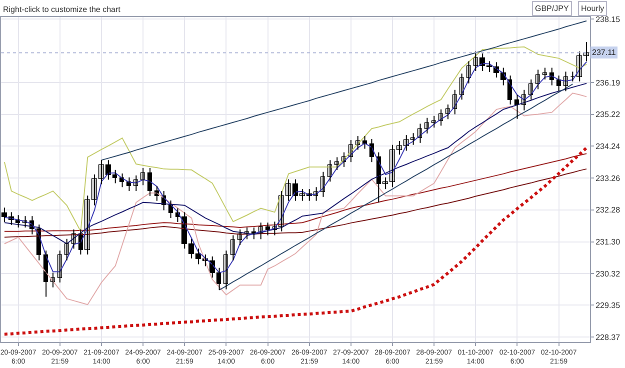  What do you see at coordinates (592, 8) in the screenshot?
I see `text: Hourly` at bounding box center [592, 8].